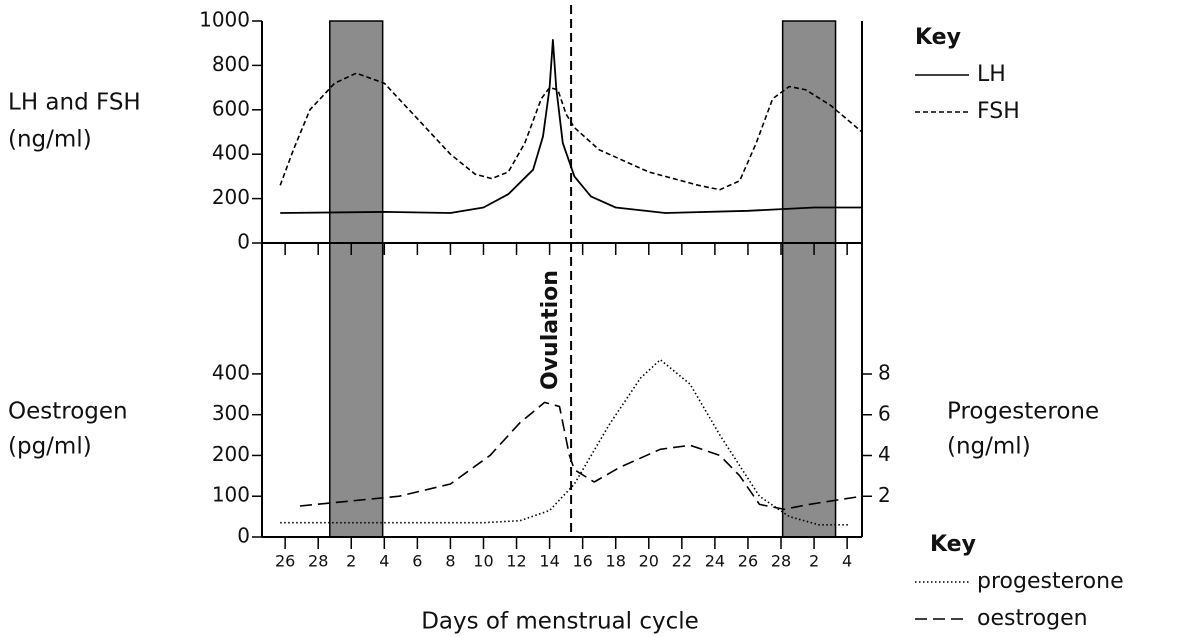  Describe the element at coordinates (715, 561) in the screenshot. I see `x-tick-label: 24` at that location.